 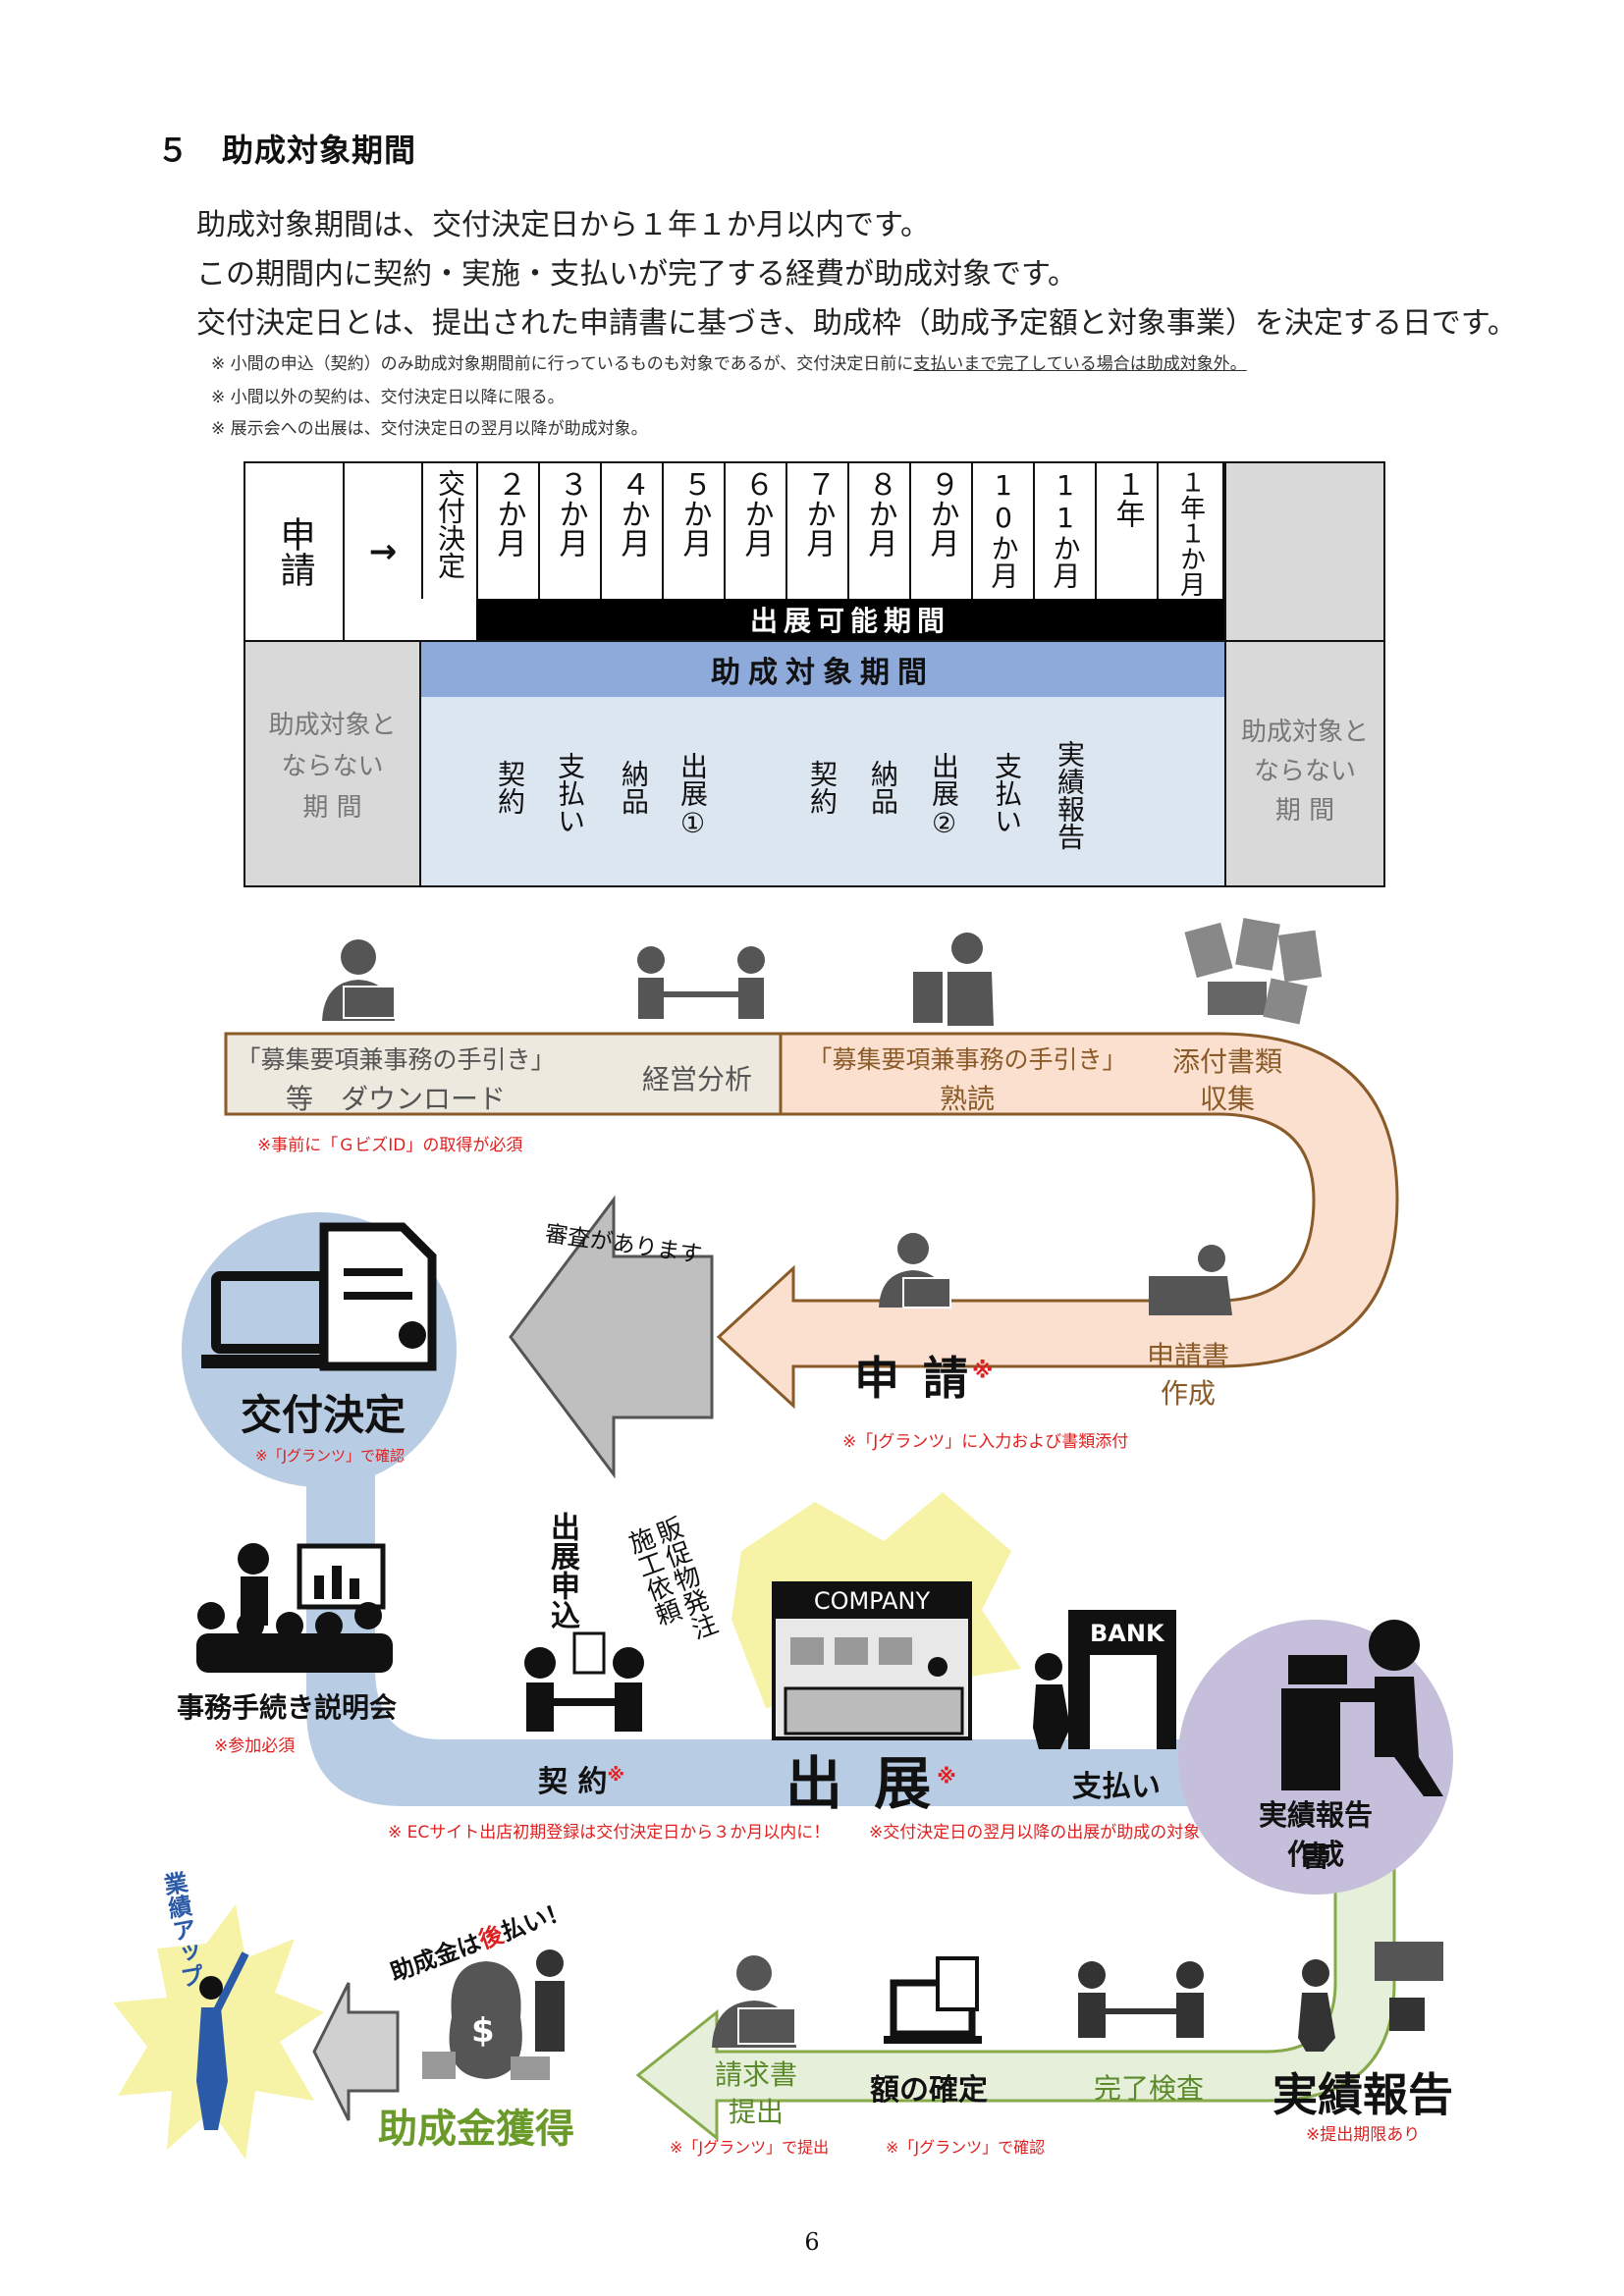 I want to click on paragraph-1: 助成対象期間は、交付決定日から１年１か月以内です。, so click(x=563, y=225).